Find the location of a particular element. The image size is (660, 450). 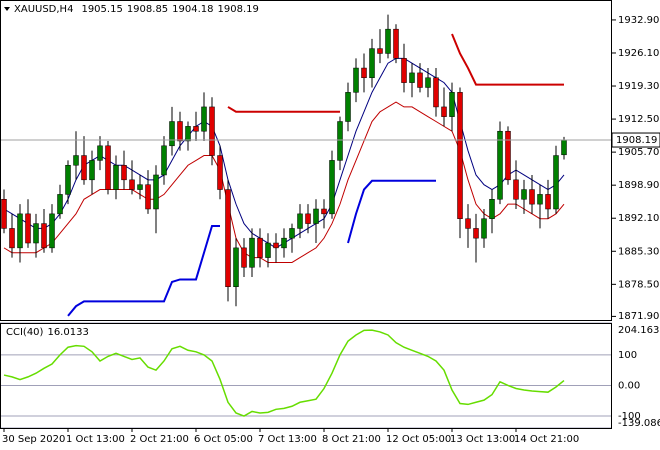

y-tick-label: 0.00 is located at coordinates (629, 385).